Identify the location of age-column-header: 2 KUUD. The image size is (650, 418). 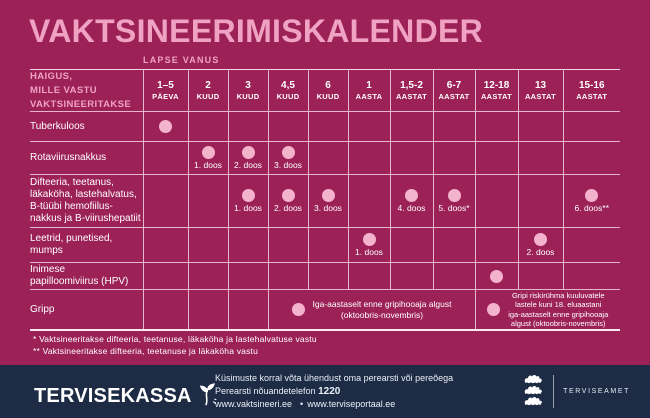
(208, 90).